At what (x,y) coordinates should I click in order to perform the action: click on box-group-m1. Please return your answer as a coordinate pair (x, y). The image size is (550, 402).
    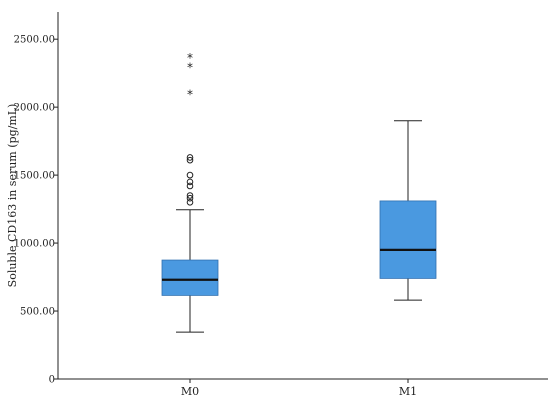
    Looking at the image, I should click on (408, 210).